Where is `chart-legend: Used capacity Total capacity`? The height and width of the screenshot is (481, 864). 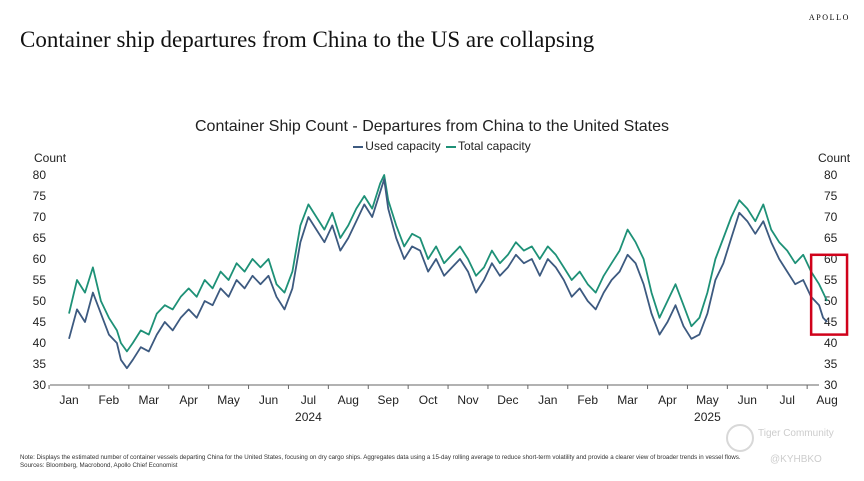 chart-legend: Used capacity Total capacity is located at coordinates (432, 146).